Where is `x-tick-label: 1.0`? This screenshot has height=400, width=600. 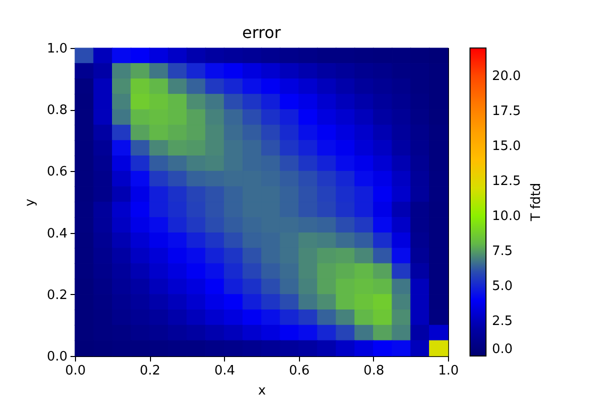 x-tick-label: 1.0 is located at coordinates (448, 371).